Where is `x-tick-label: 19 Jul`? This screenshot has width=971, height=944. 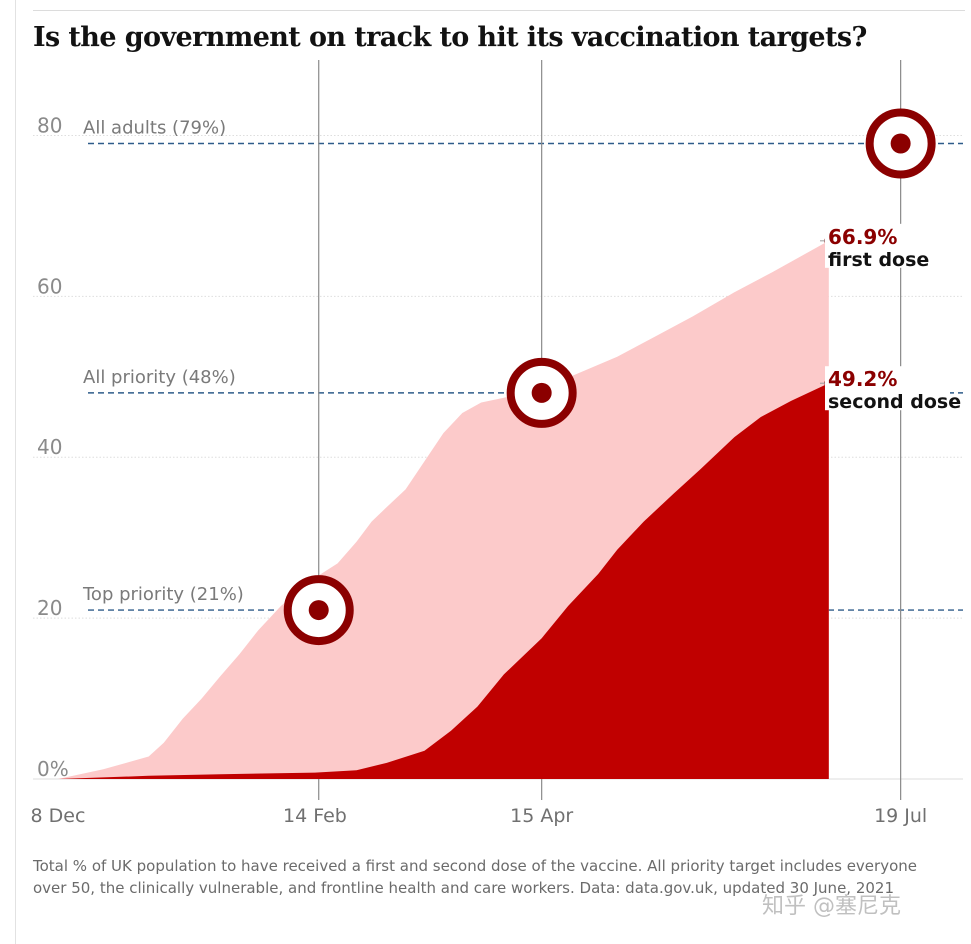 x-tick-label: 19 Jul is located at coordinates (900, 816).